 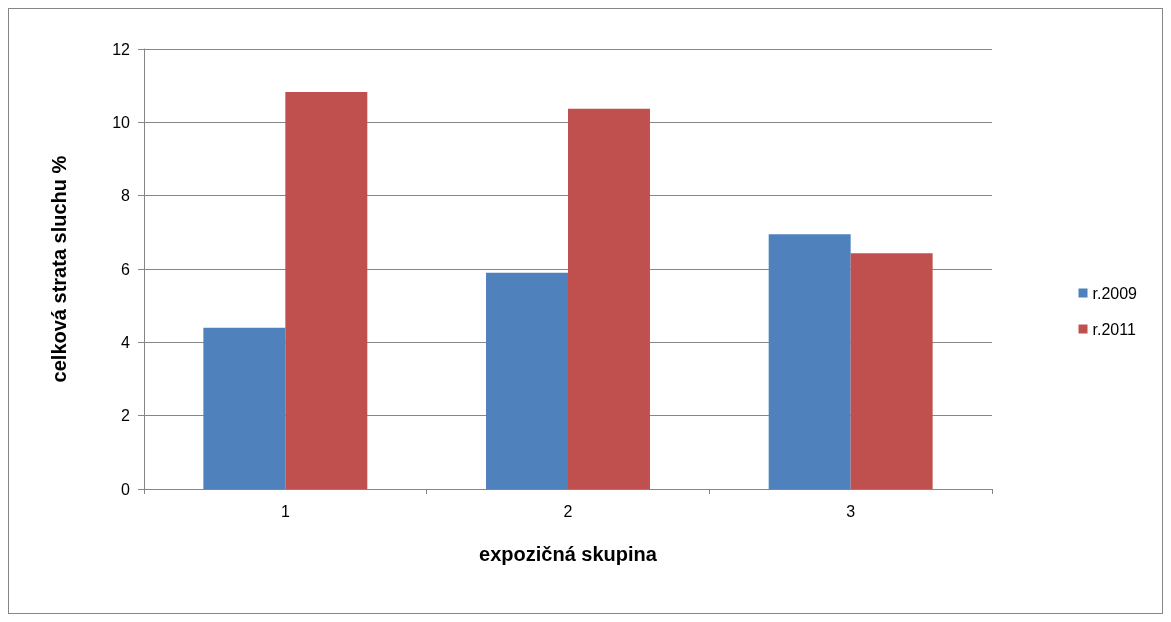 What do you see at coordinates (121, 122) in the screenshot?
I see `y-tick-label: 10` at bounding box center [121, 122].